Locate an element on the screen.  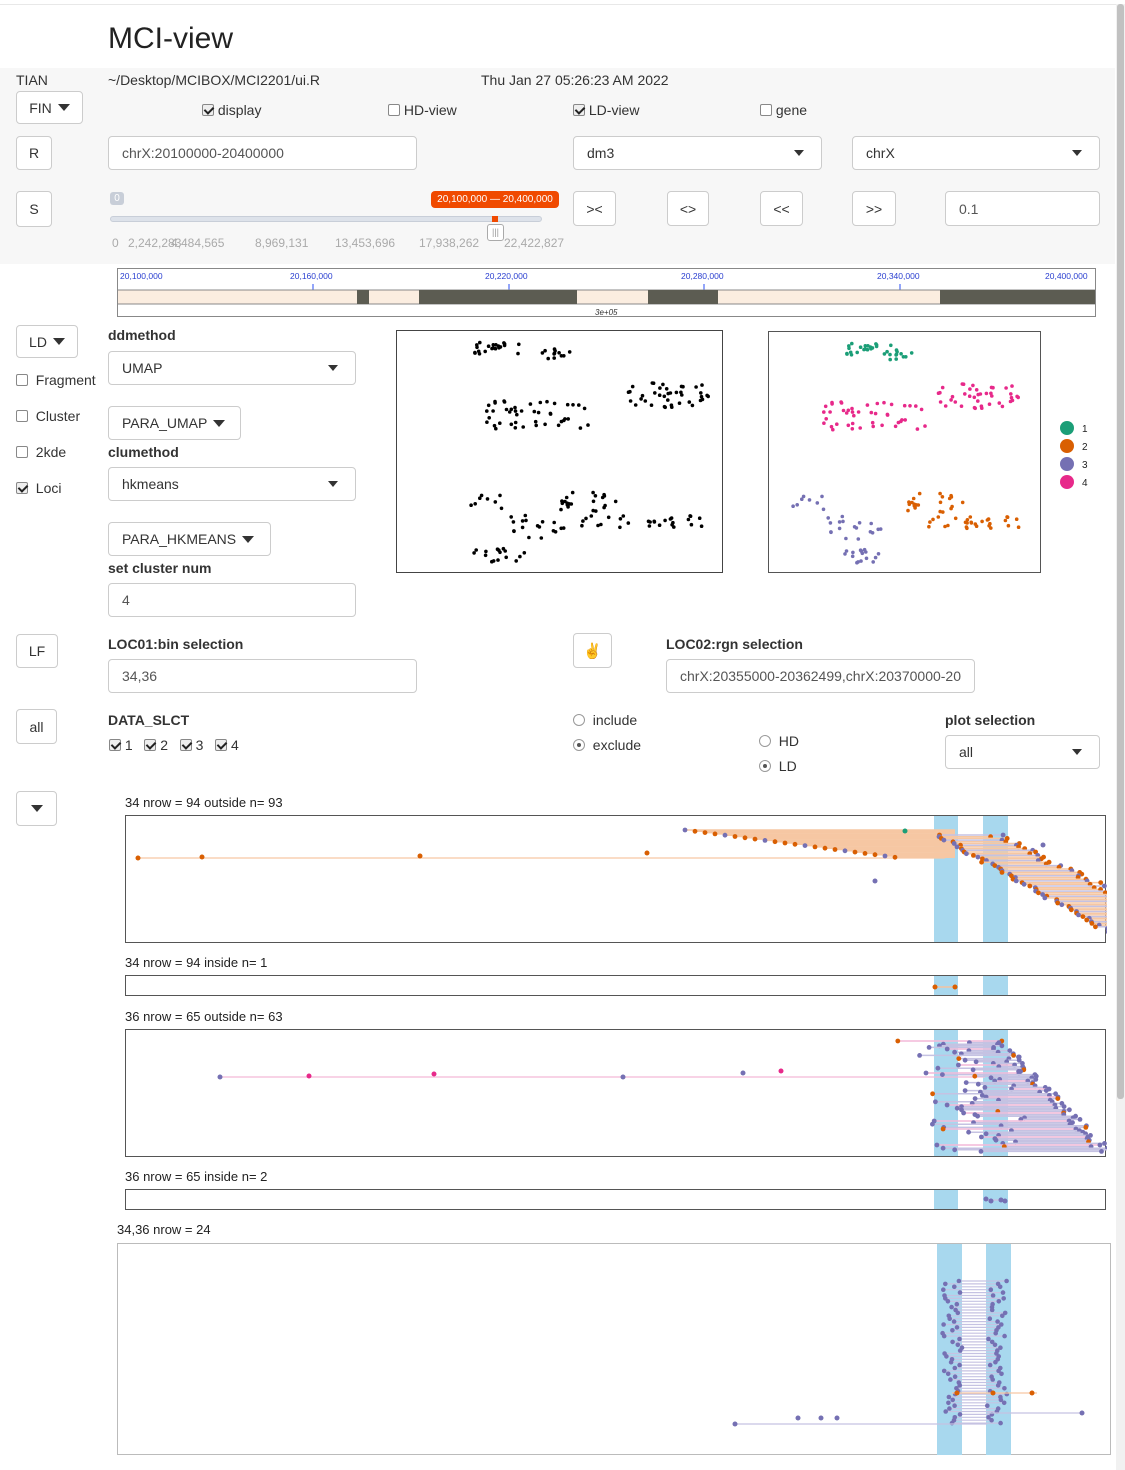
exclude-radio: exclude is located at coordinates (607, 745).